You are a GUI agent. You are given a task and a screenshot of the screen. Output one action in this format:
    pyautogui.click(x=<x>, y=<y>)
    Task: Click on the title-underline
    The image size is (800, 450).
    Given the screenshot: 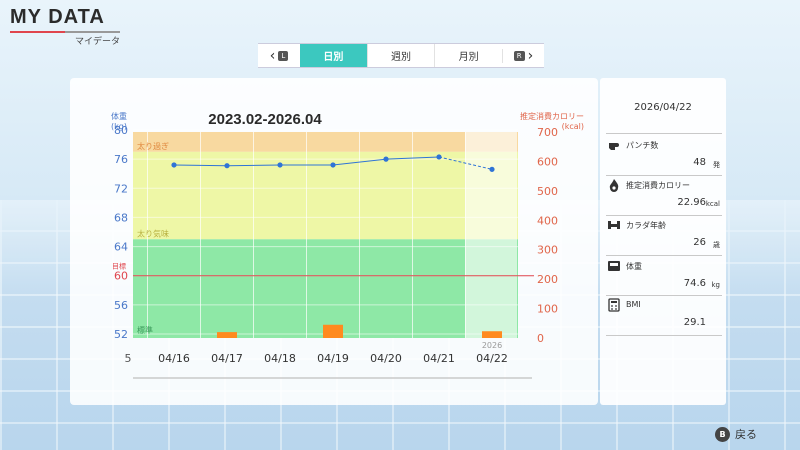 What is the action you would take?
    pyautogui.click(x=65, y=32)
    